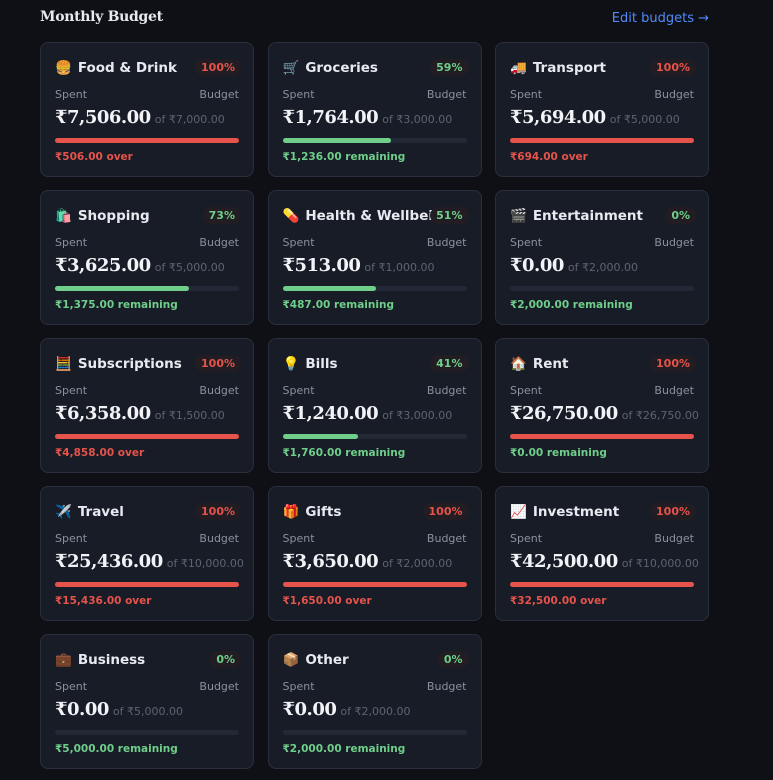  I want to click on category-name: 💊 Health & Wellbeing, so click(368, 216).